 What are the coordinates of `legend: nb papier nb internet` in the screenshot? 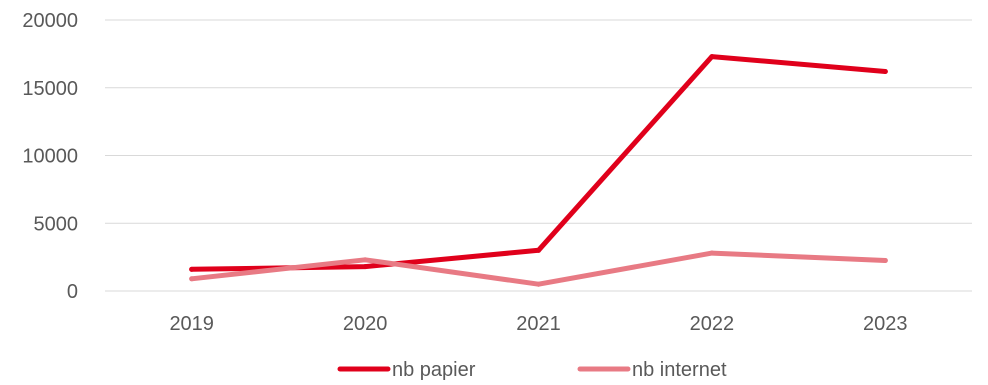 It's located at (532, 370).